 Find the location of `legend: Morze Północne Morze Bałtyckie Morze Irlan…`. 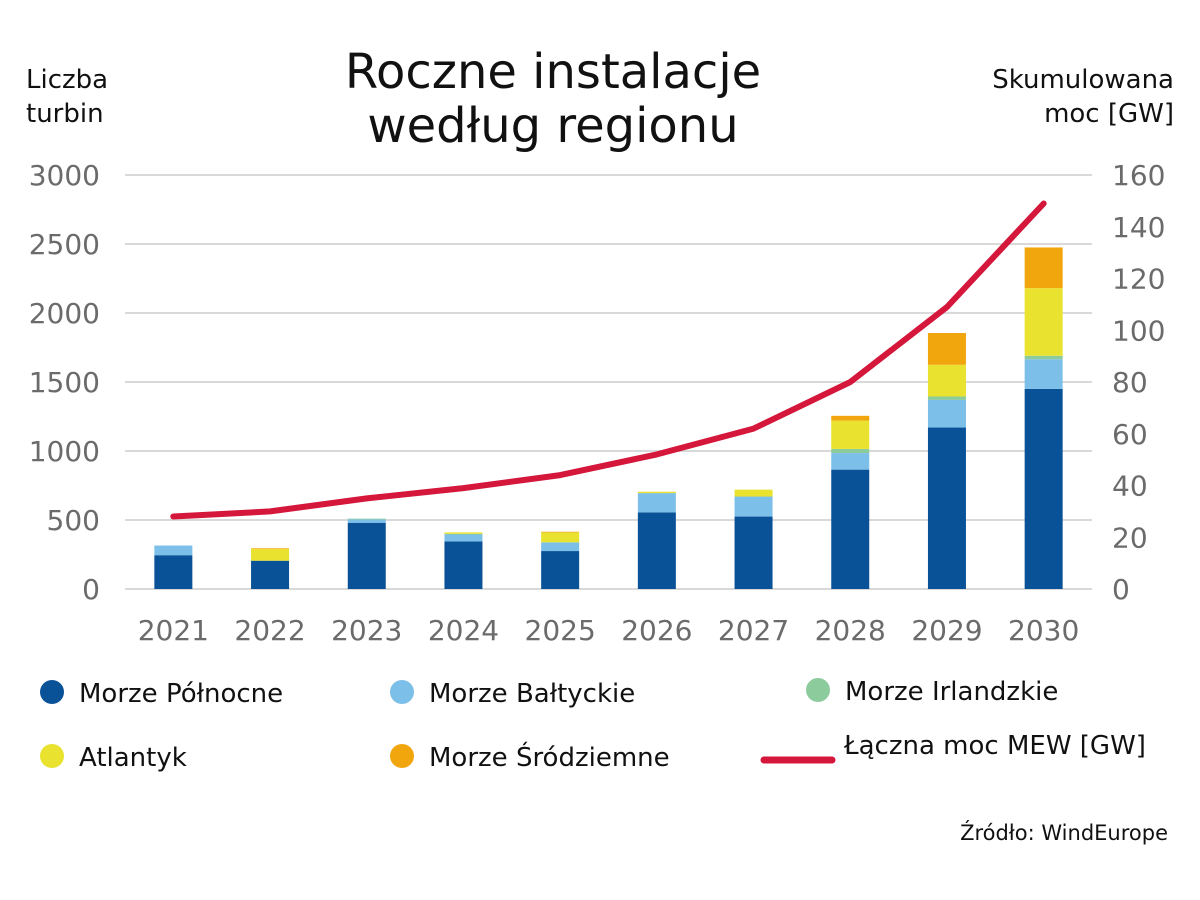

legend: Morze Północne Morze Bałtyckie Morze Irlan… is located at coordinates (593, 725).